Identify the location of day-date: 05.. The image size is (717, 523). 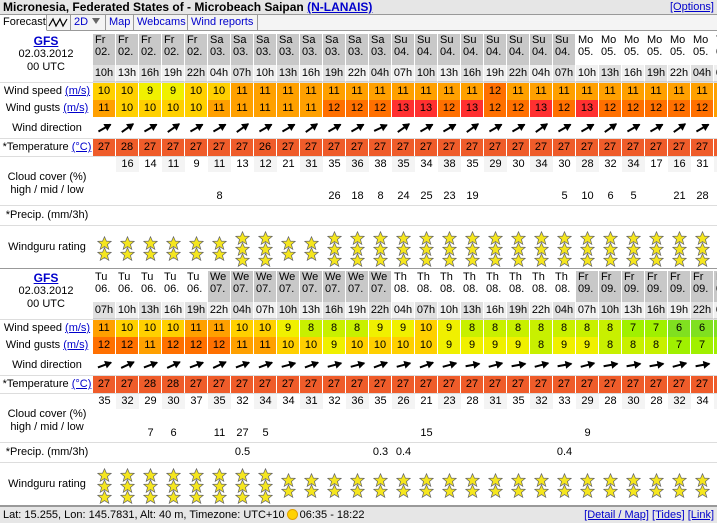
(632, 52).